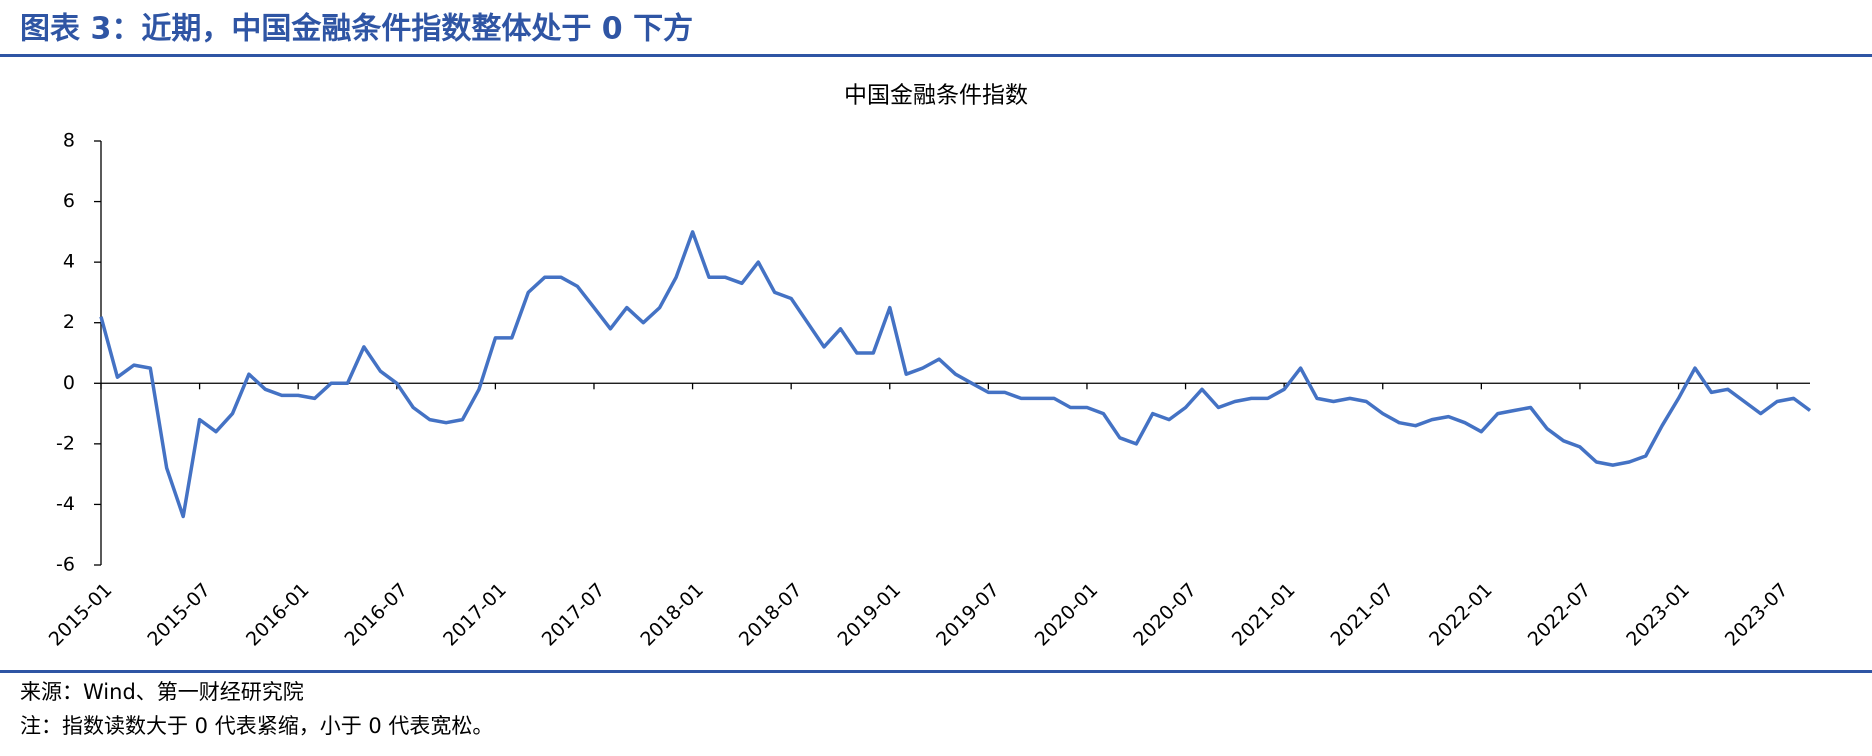 This screenshot has height=756, width=1872. Describe the element at coordinates (1264, 615) in the screenshot. I see `x-tick-label: 2021-01` at that location.